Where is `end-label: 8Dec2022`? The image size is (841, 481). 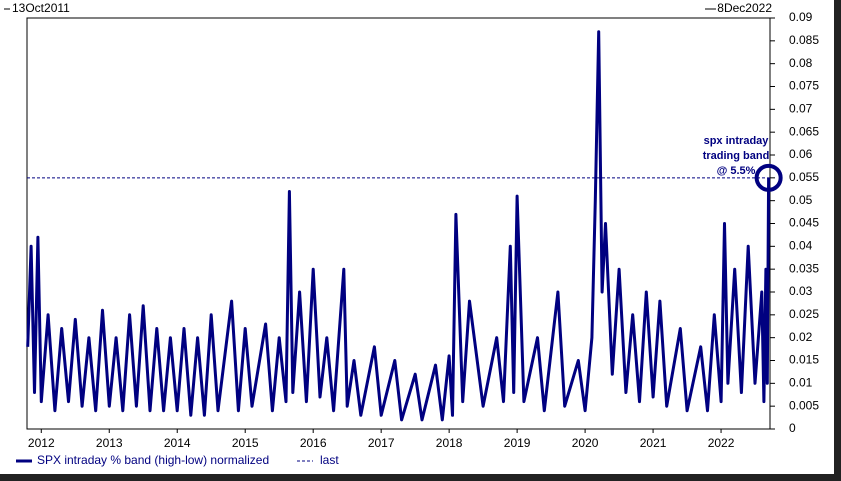
end-label: 8Dec2022 is located at coordinates (744, 8).